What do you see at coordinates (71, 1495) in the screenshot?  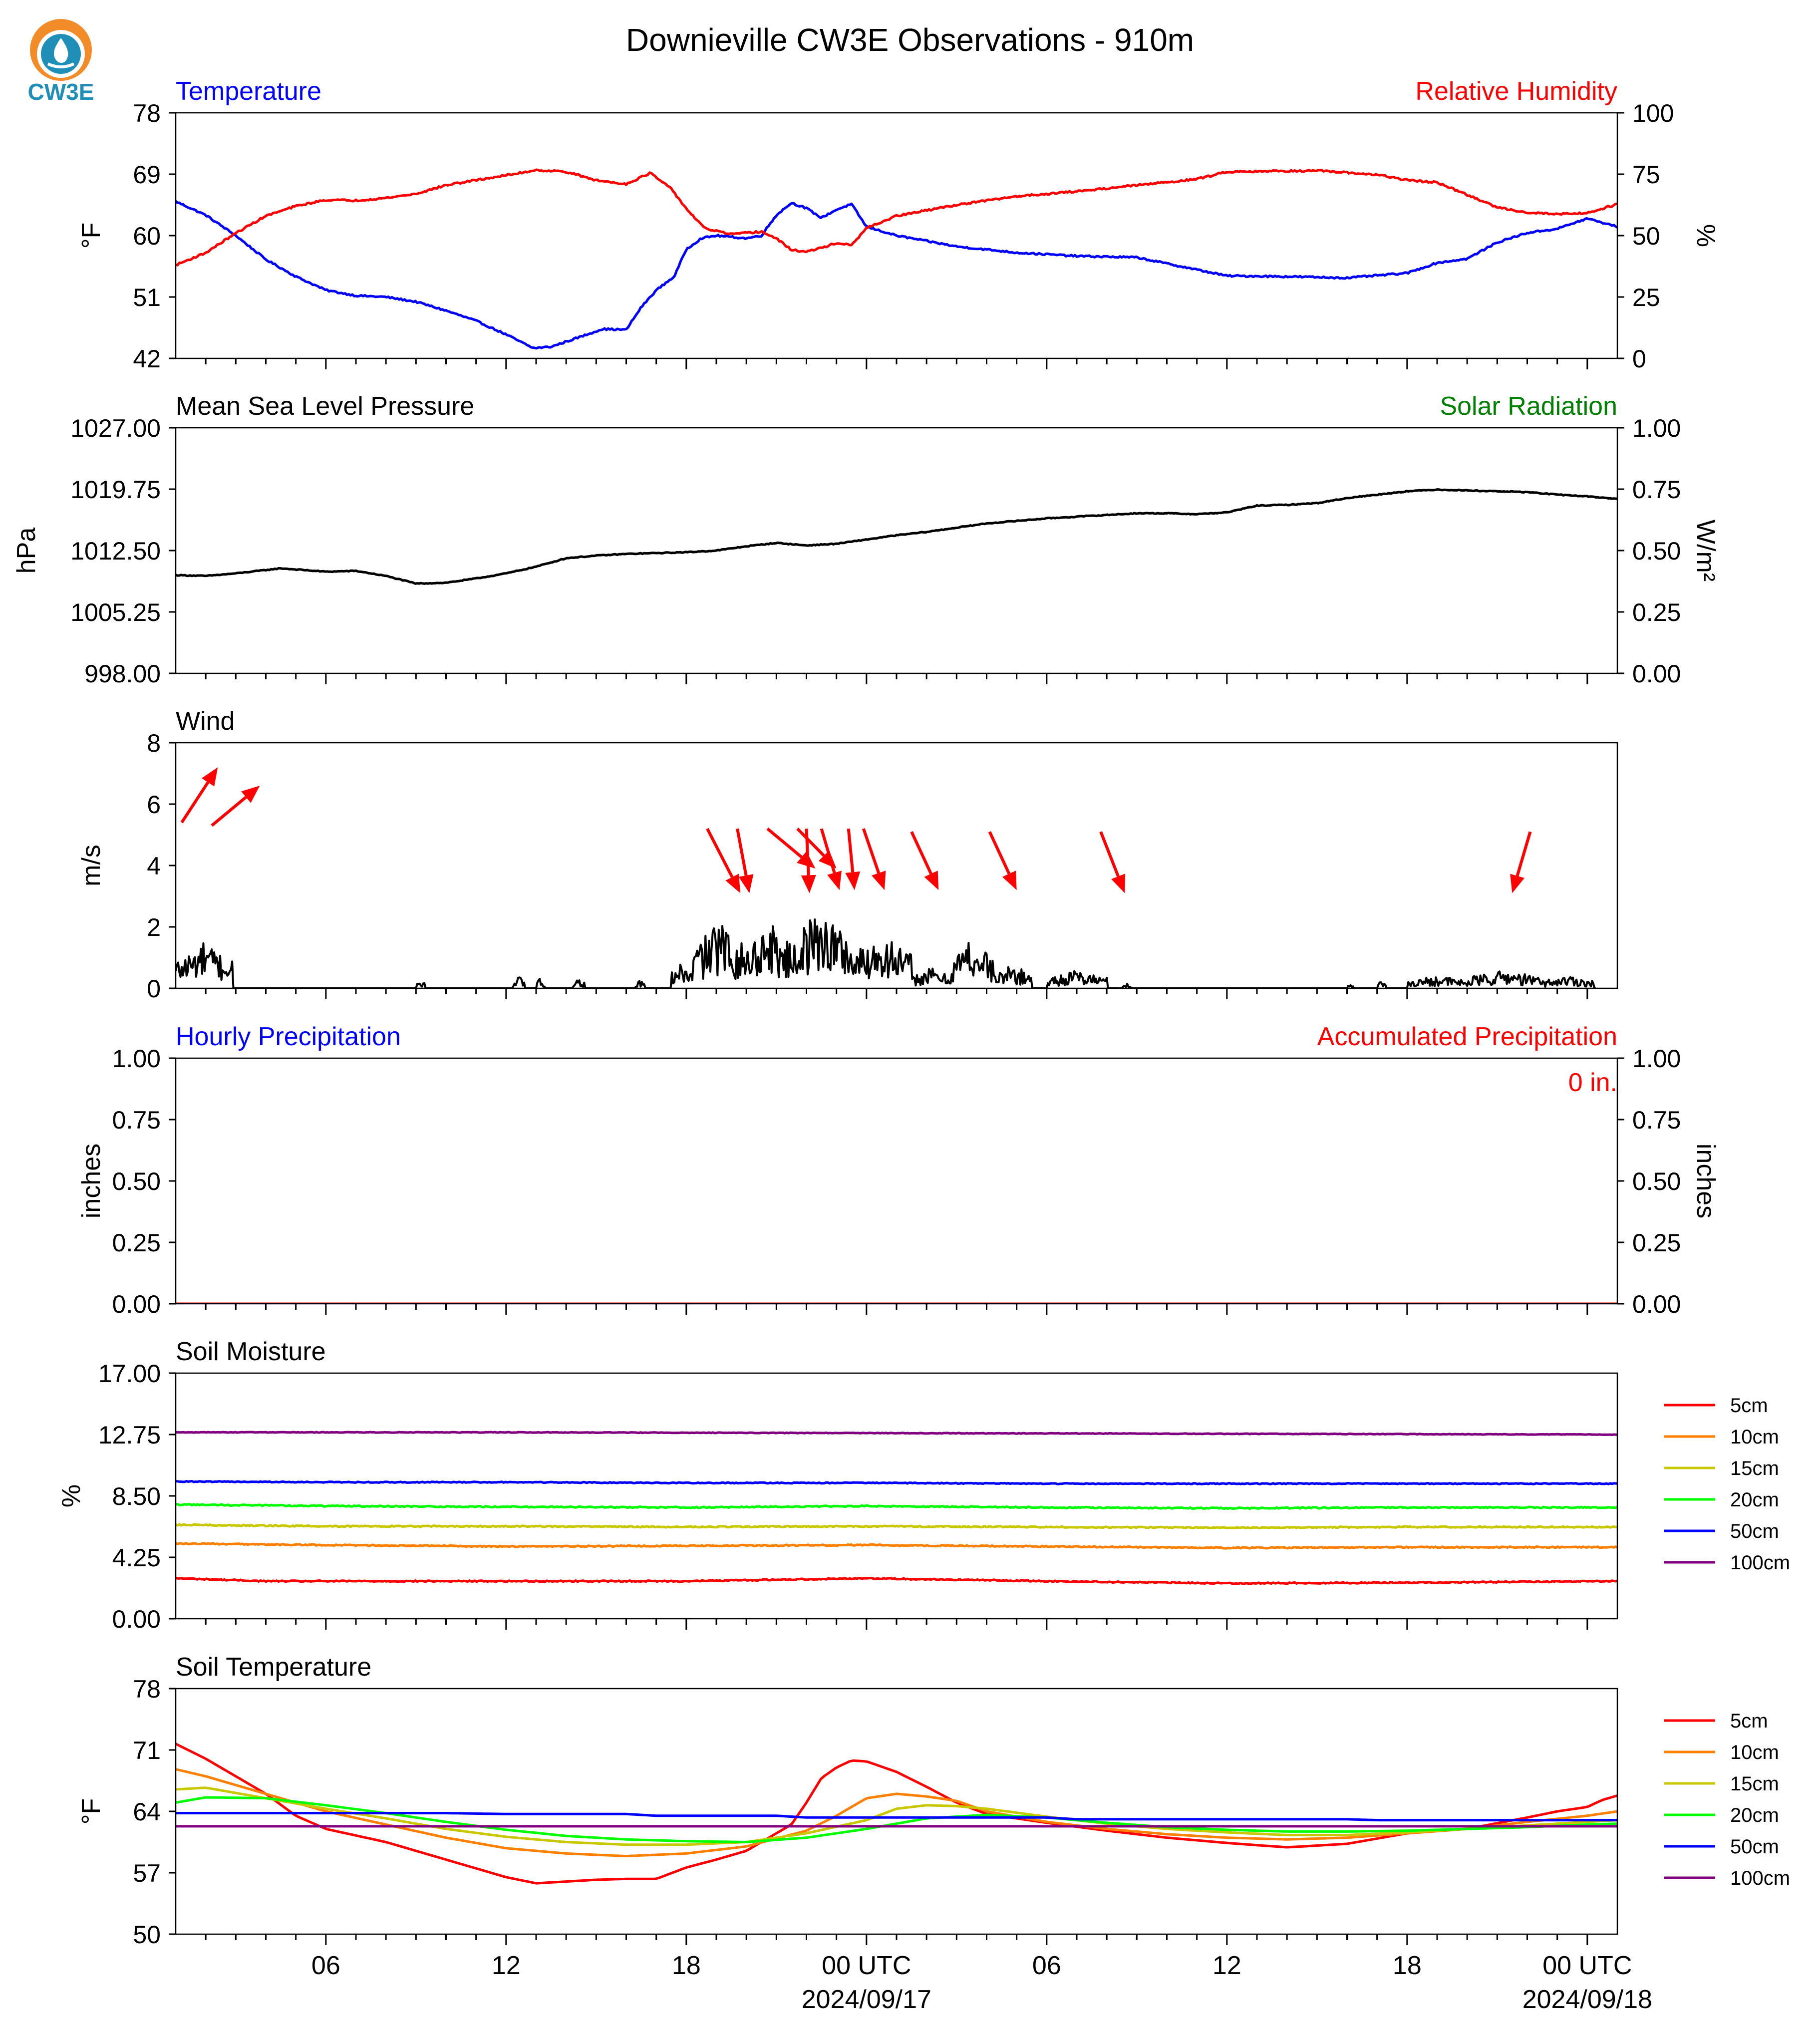 I see `y-axis-label: %` at bounding box center [71, 1495].